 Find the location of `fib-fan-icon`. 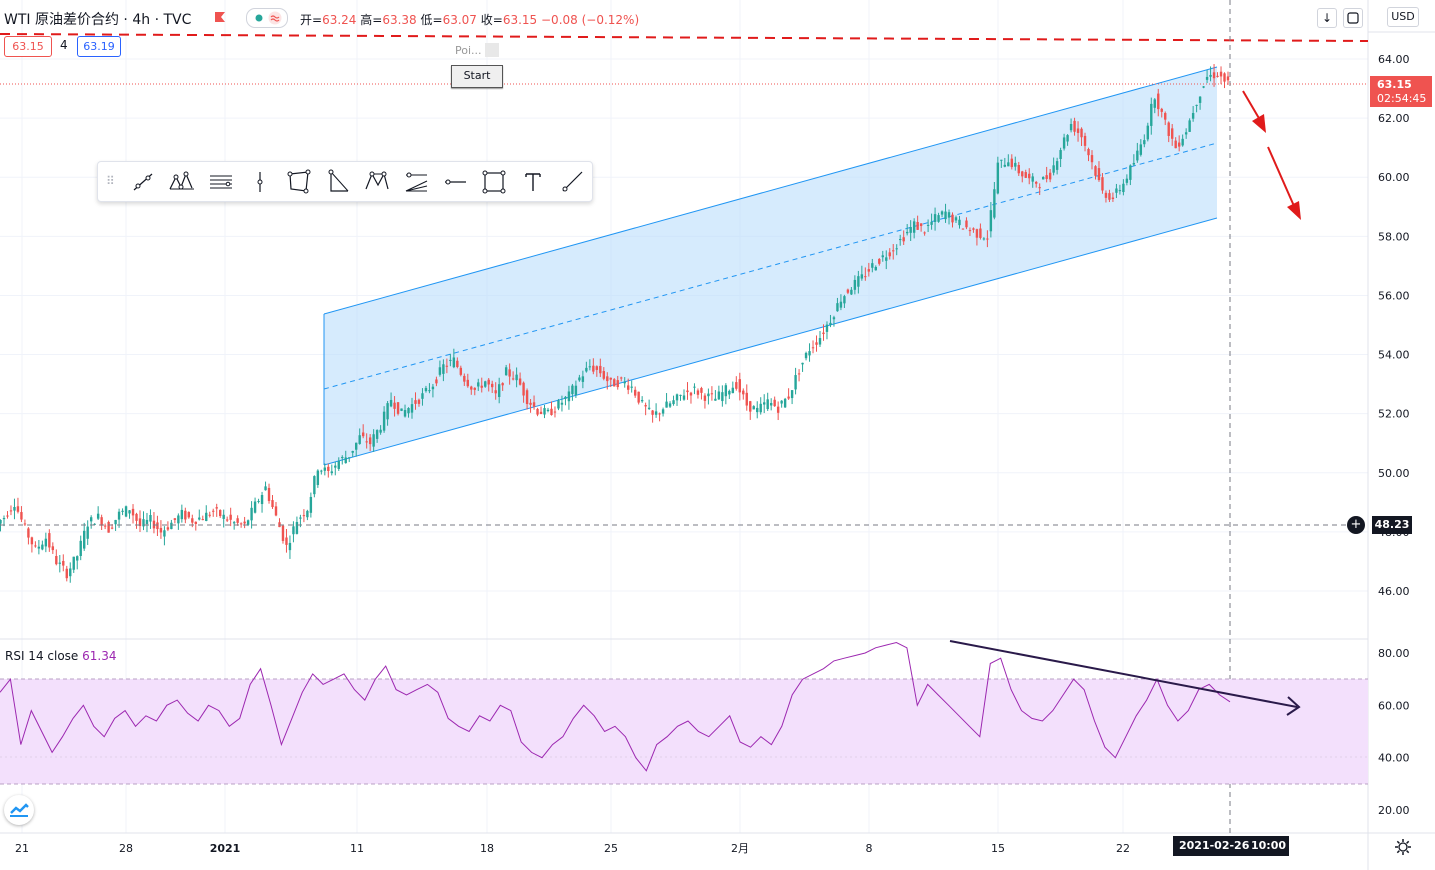

fib-fan-icon is located at coordinates (416, 182).